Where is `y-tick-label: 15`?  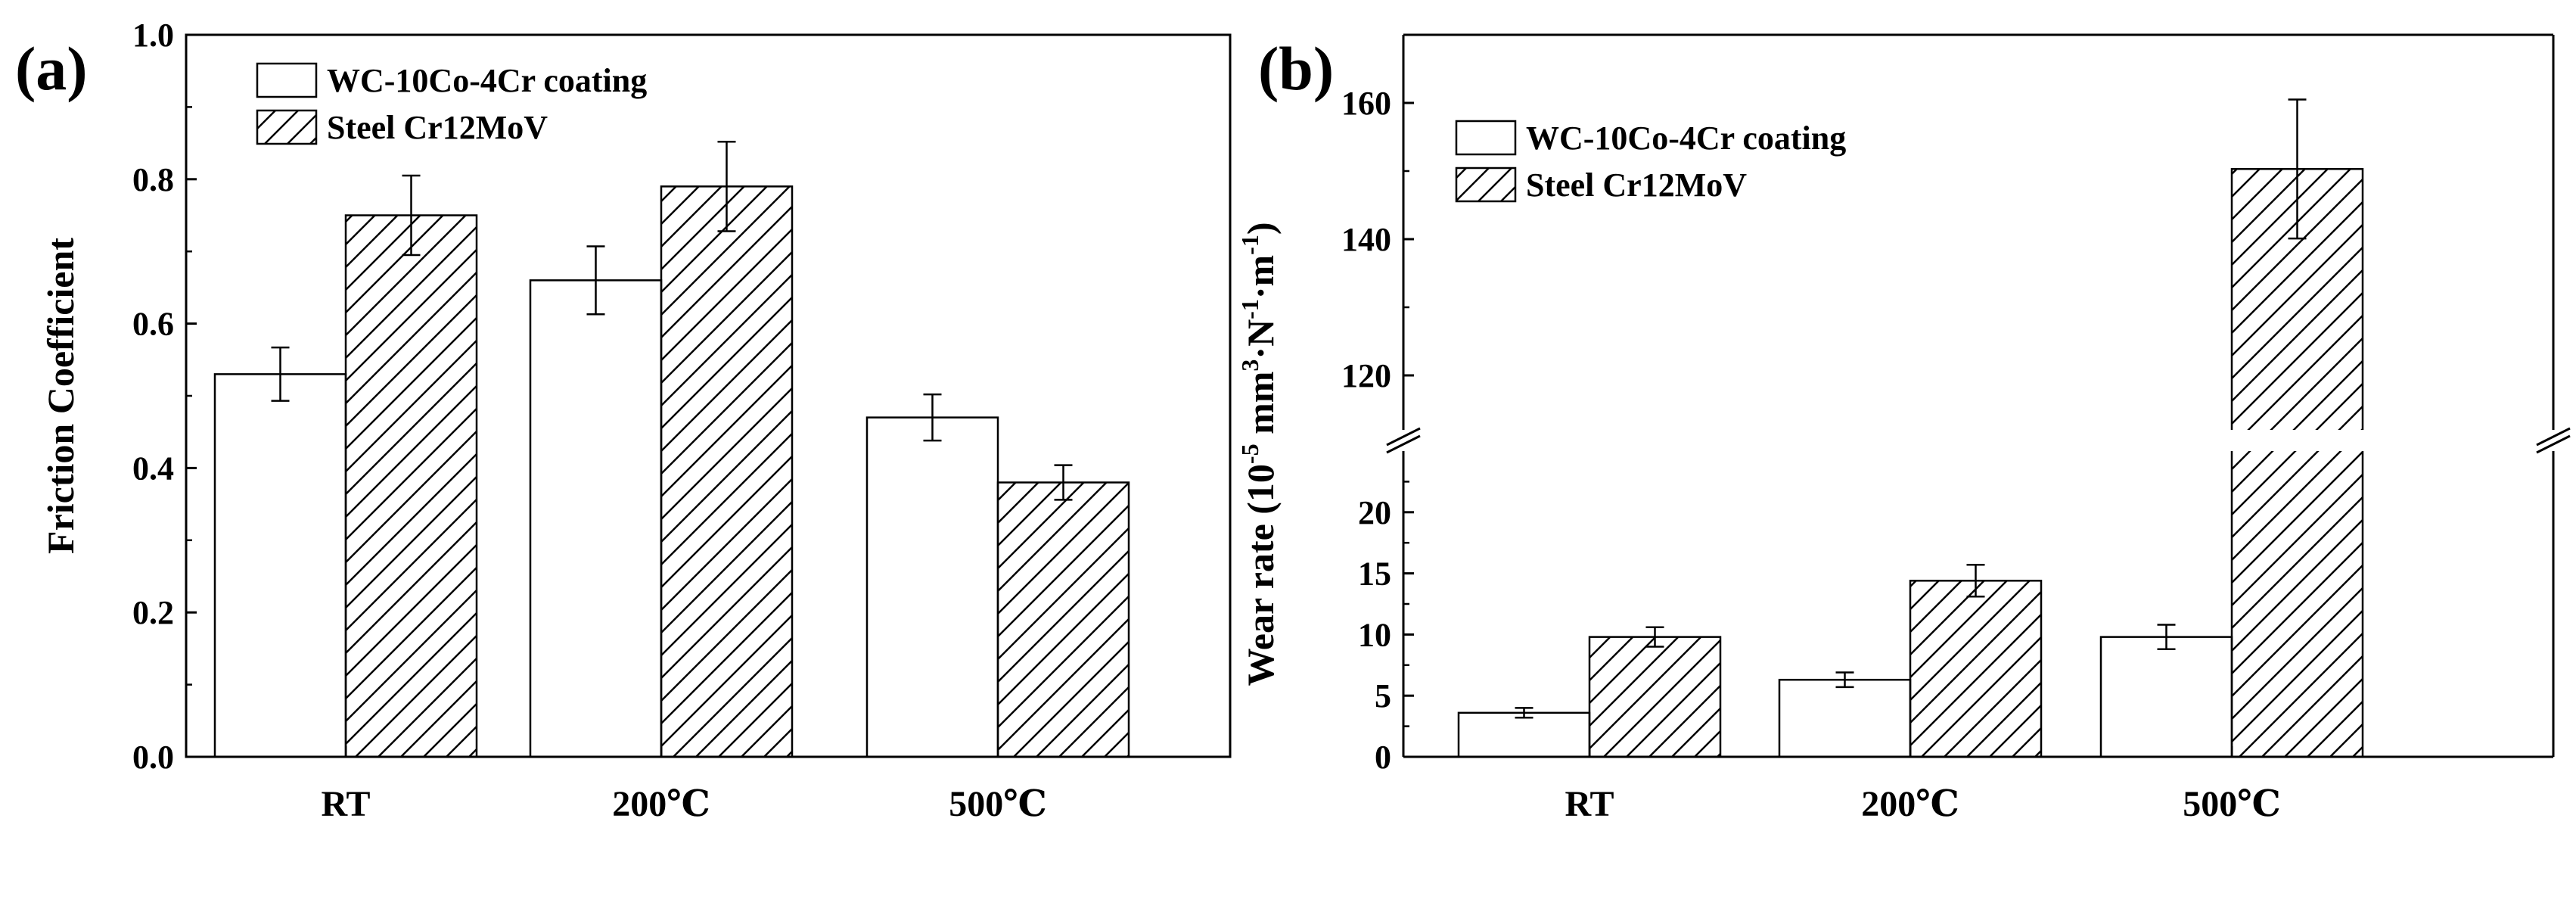 y-tick-label: 15 is located at coordinates (1374, 575).